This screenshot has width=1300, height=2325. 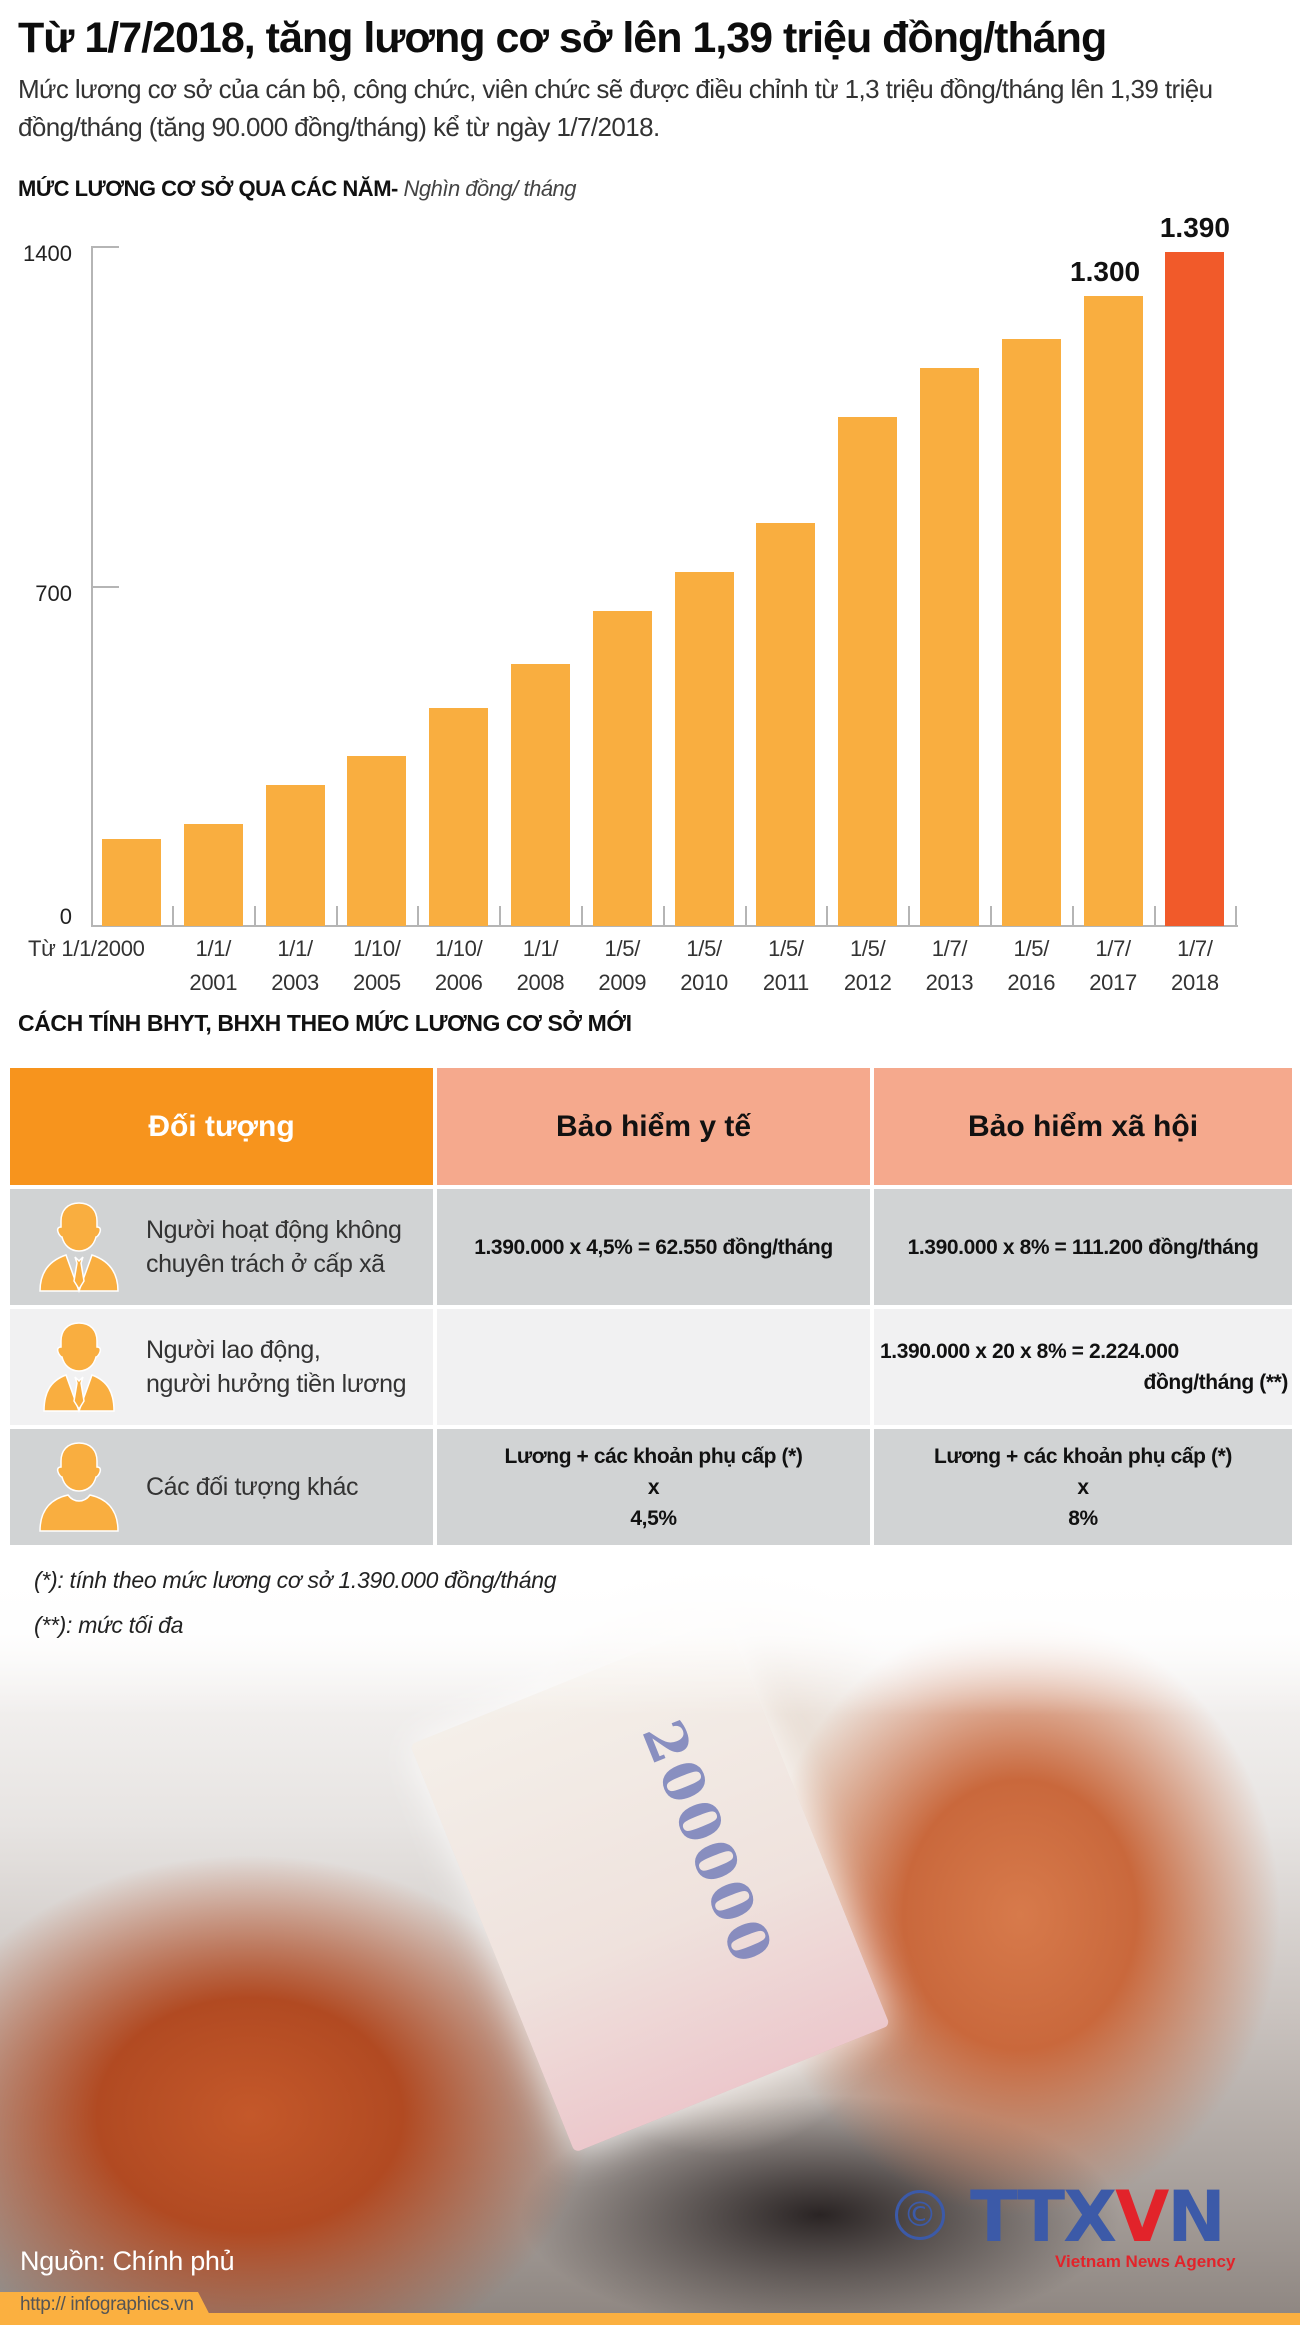 I want to click on x-tick-label: 1/5/2016, so click(x=1031, y=965).